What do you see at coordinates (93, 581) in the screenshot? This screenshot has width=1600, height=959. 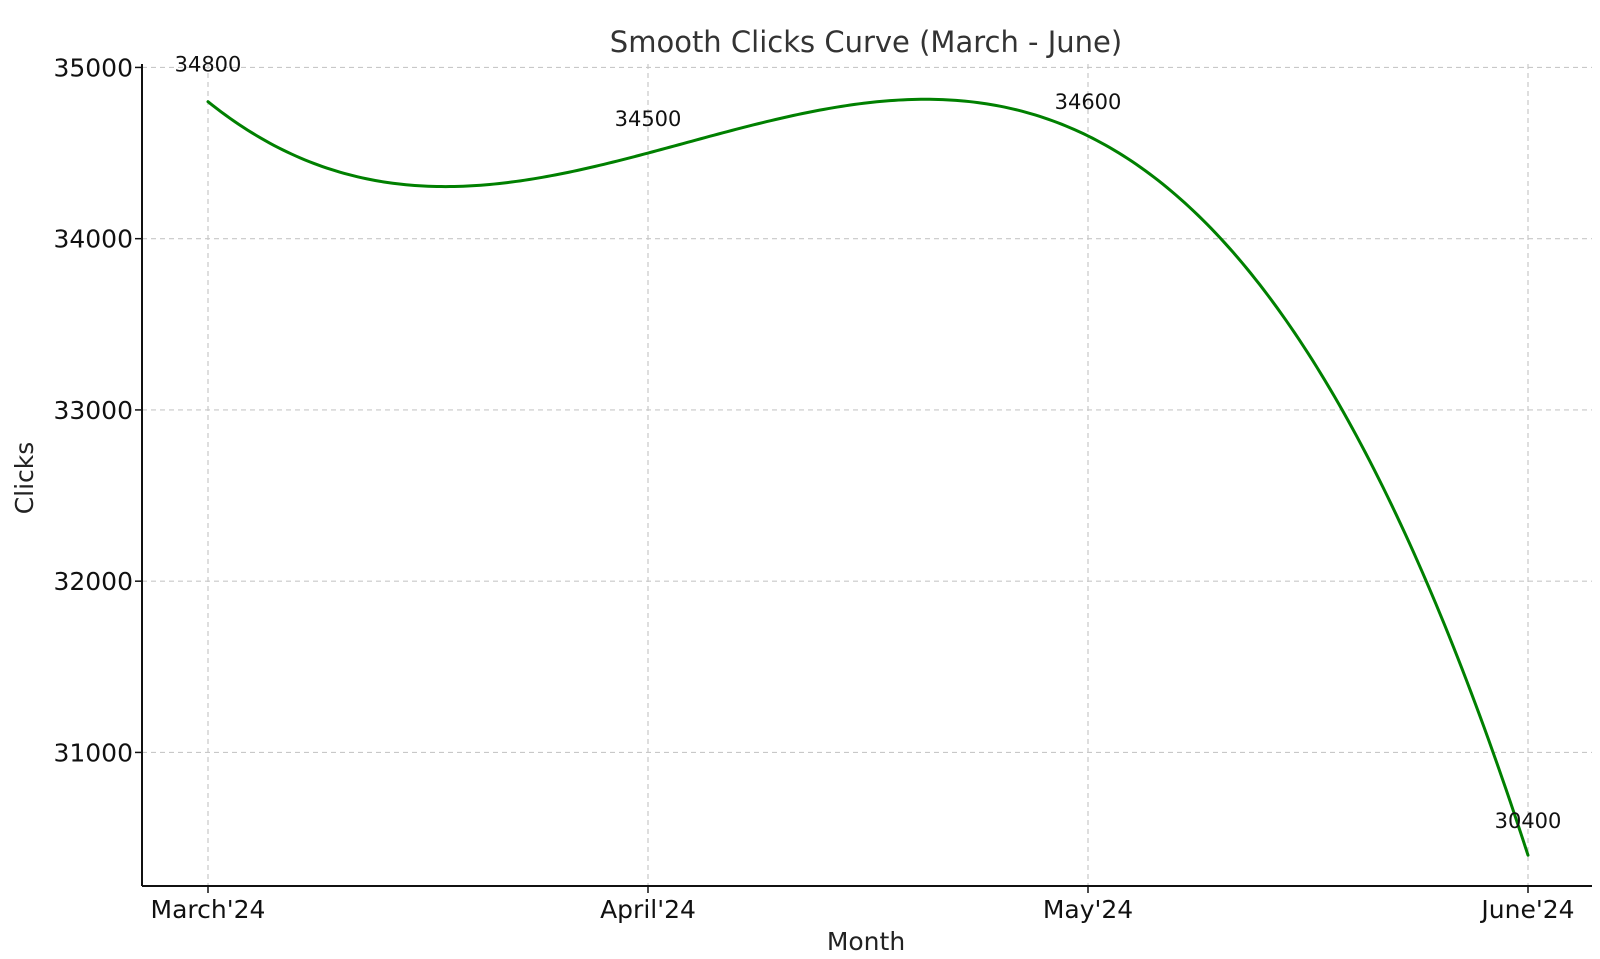 I see `y-tick-label: 32000` at bounding box center [93, 581].